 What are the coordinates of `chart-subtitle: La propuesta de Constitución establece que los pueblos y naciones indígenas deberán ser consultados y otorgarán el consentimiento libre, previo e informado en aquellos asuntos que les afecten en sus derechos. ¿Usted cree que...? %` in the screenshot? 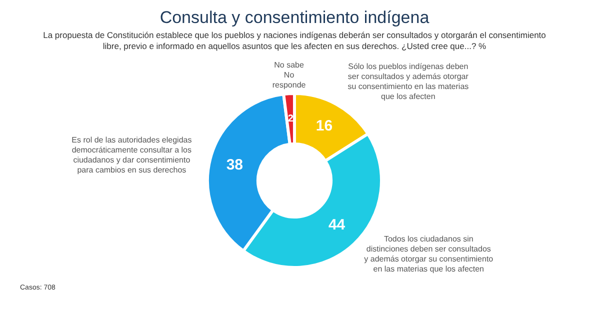 It's located at (294, 40).